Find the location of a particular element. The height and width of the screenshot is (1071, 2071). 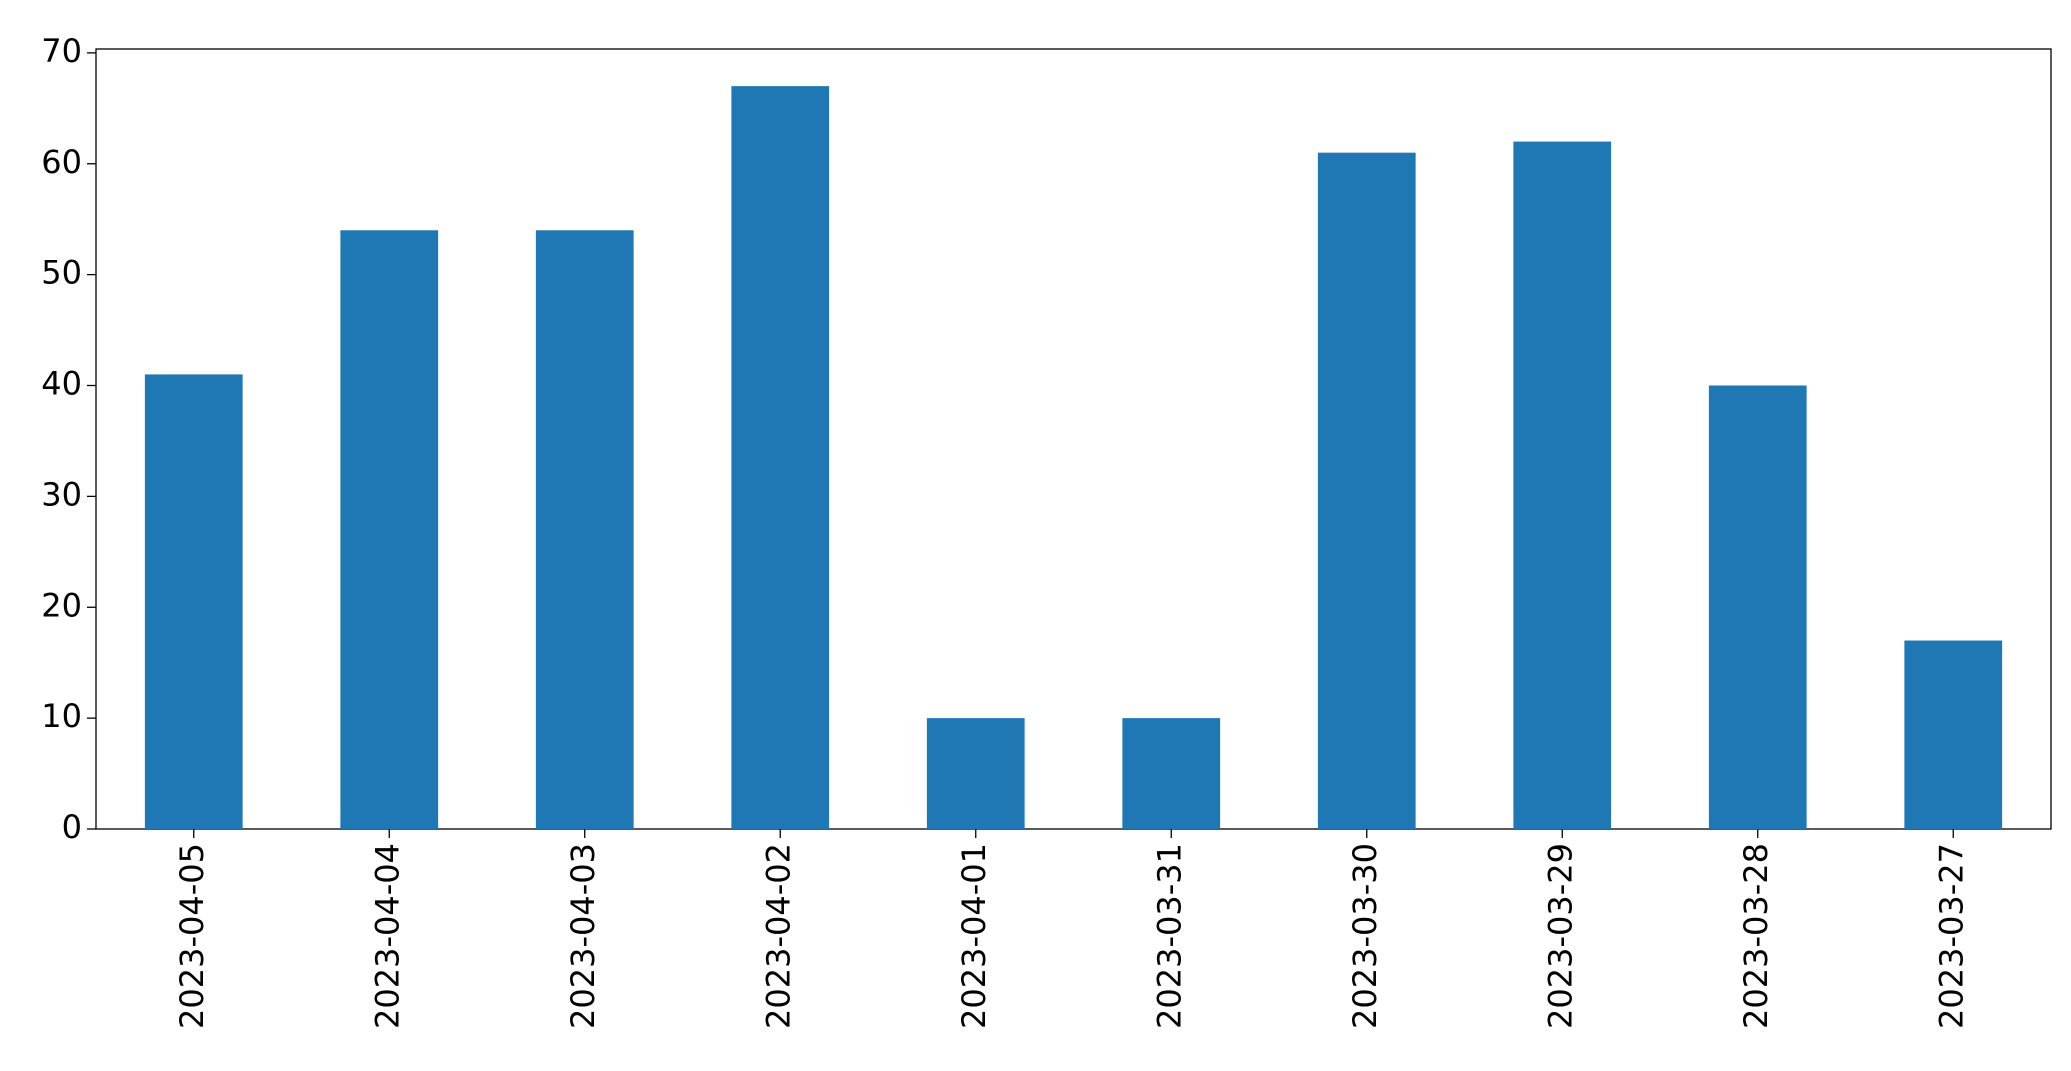

y-tick-label: 20 is located at coordinates (61, 605).